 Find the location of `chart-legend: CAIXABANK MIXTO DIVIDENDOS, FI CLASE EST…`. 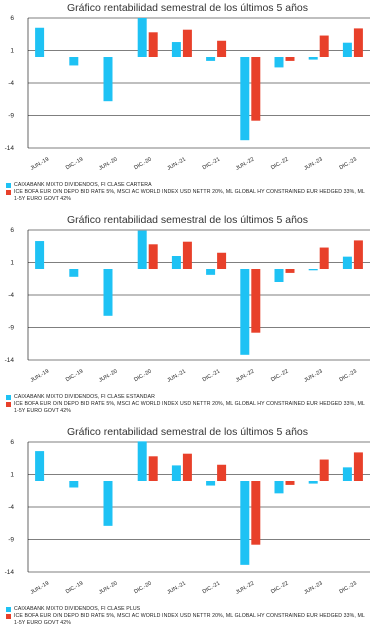

chart-legend: CAIXABANK MIXTO DIVIDENDOS, FI CLASE EST… is located at coordinates (187, 404).